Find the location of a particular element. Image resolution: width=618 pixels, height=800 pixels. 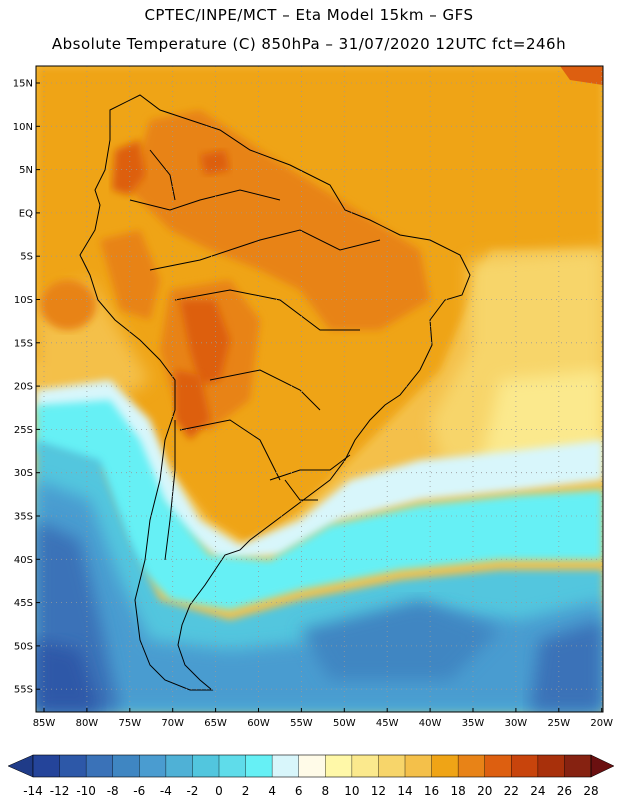

colorbar-label: -12 is located at coordinates (60, 791).